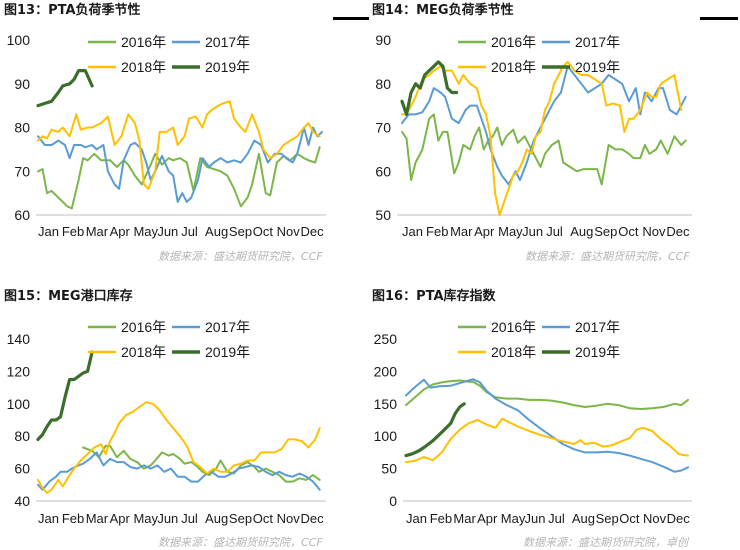  Describe the element at coordinates (22, 501) in the screenshot. I see `y-tick-label: 40` at that location.